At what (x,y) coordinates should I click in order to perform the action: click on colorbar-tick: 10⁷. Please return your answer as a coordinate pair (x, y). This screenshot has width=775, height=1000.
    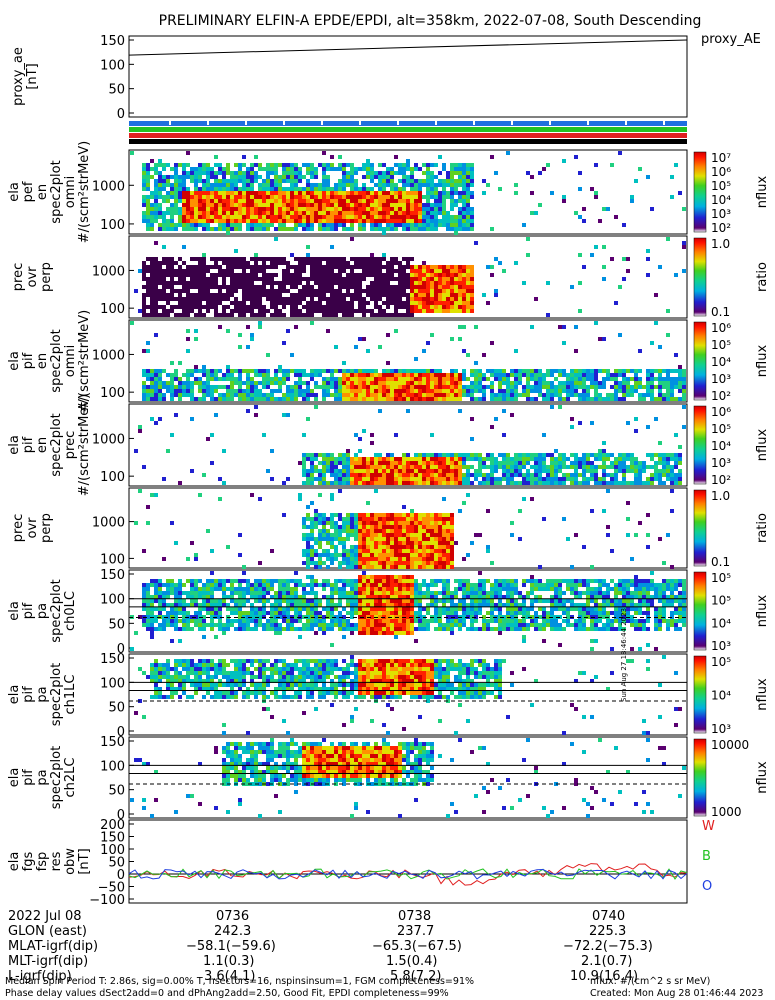
    Looking at the image, I should click on (721, 158).